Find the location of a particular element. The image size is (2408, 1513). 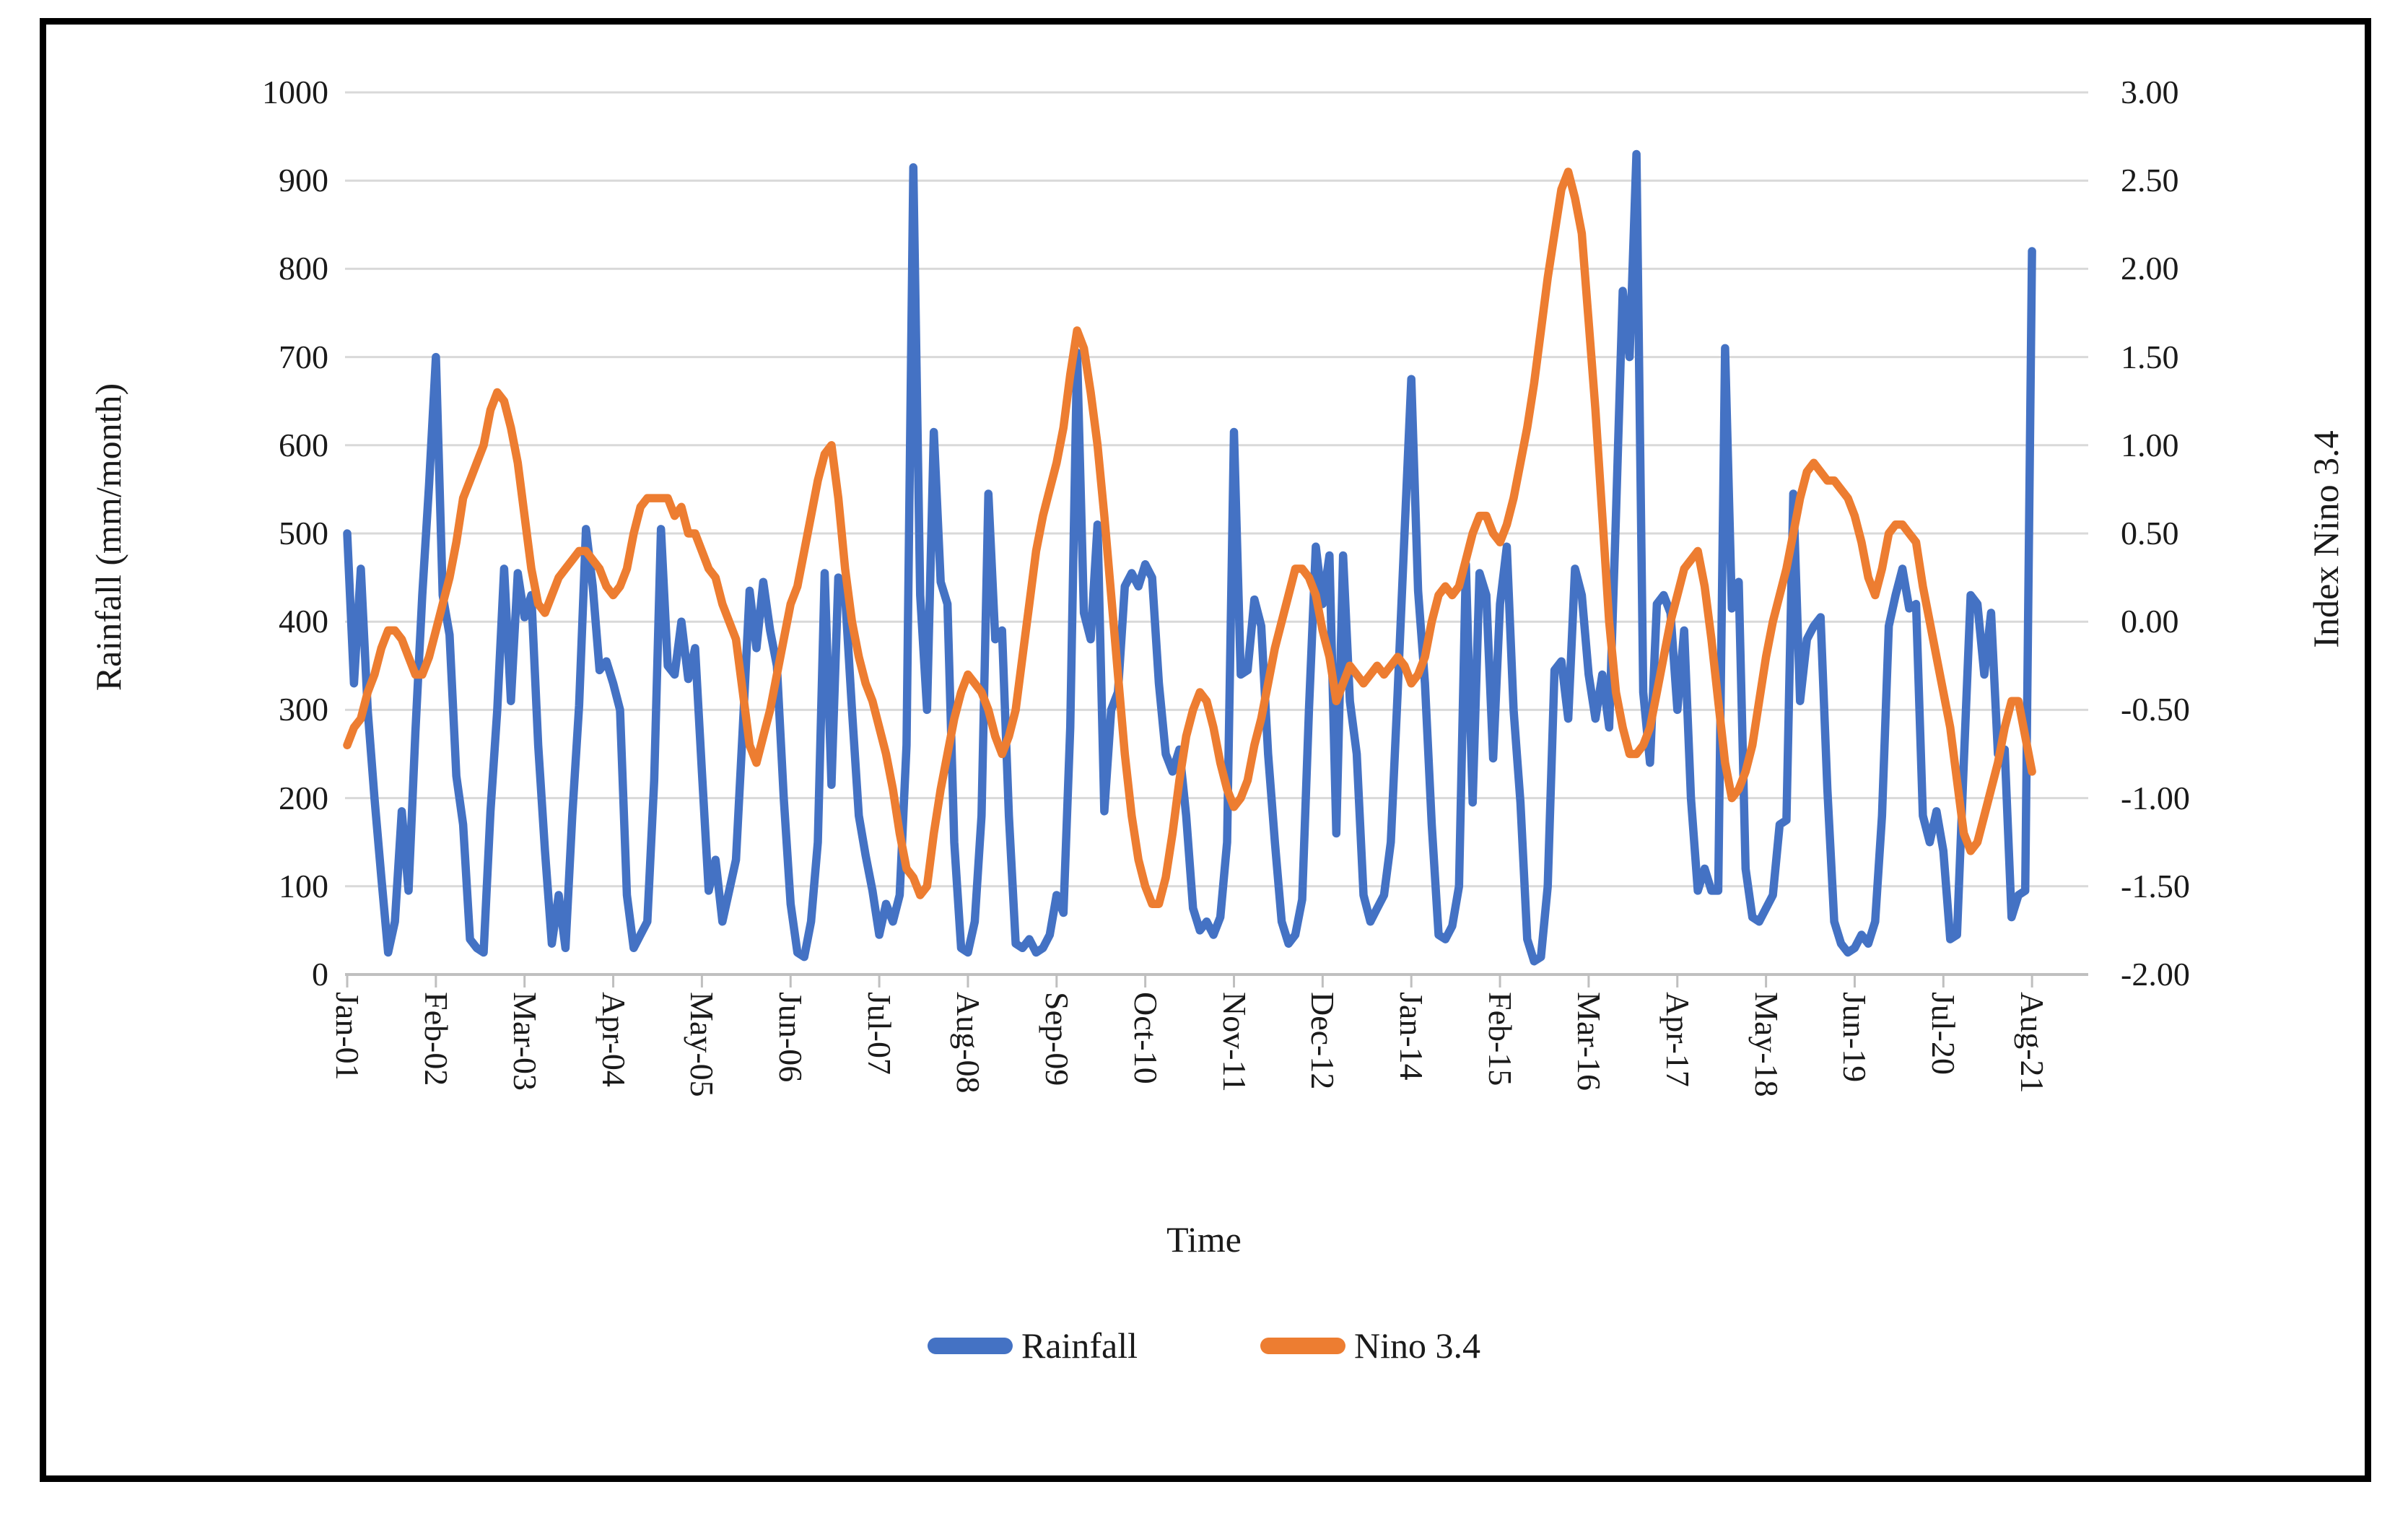

x-tick-label: Sep-09 is located at coordinates (1057, 1039).